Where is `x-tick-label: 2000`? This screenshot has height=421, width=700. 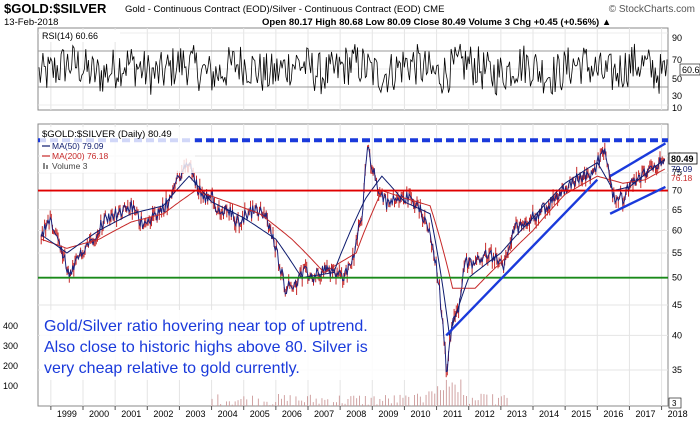 x-tick-label: 2000 is located at coordinates (99, 414).